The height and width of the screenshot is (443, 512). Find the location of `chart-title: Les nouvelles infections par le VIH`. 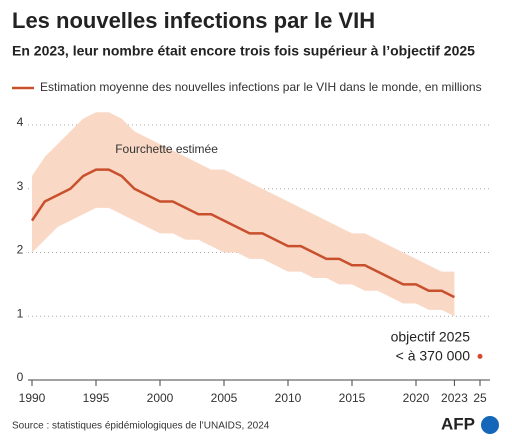

chart-title: Les nouvelles infections par le VIH is located at coordinates (193, 20).